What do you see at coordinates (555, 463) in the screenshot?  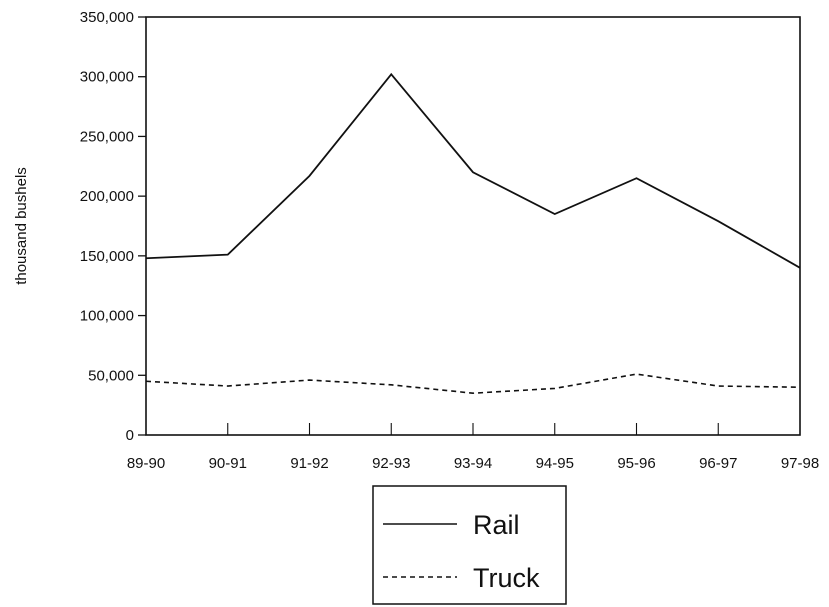 I see `x-tick-label: 94-95` at bounding box center [555, 463].